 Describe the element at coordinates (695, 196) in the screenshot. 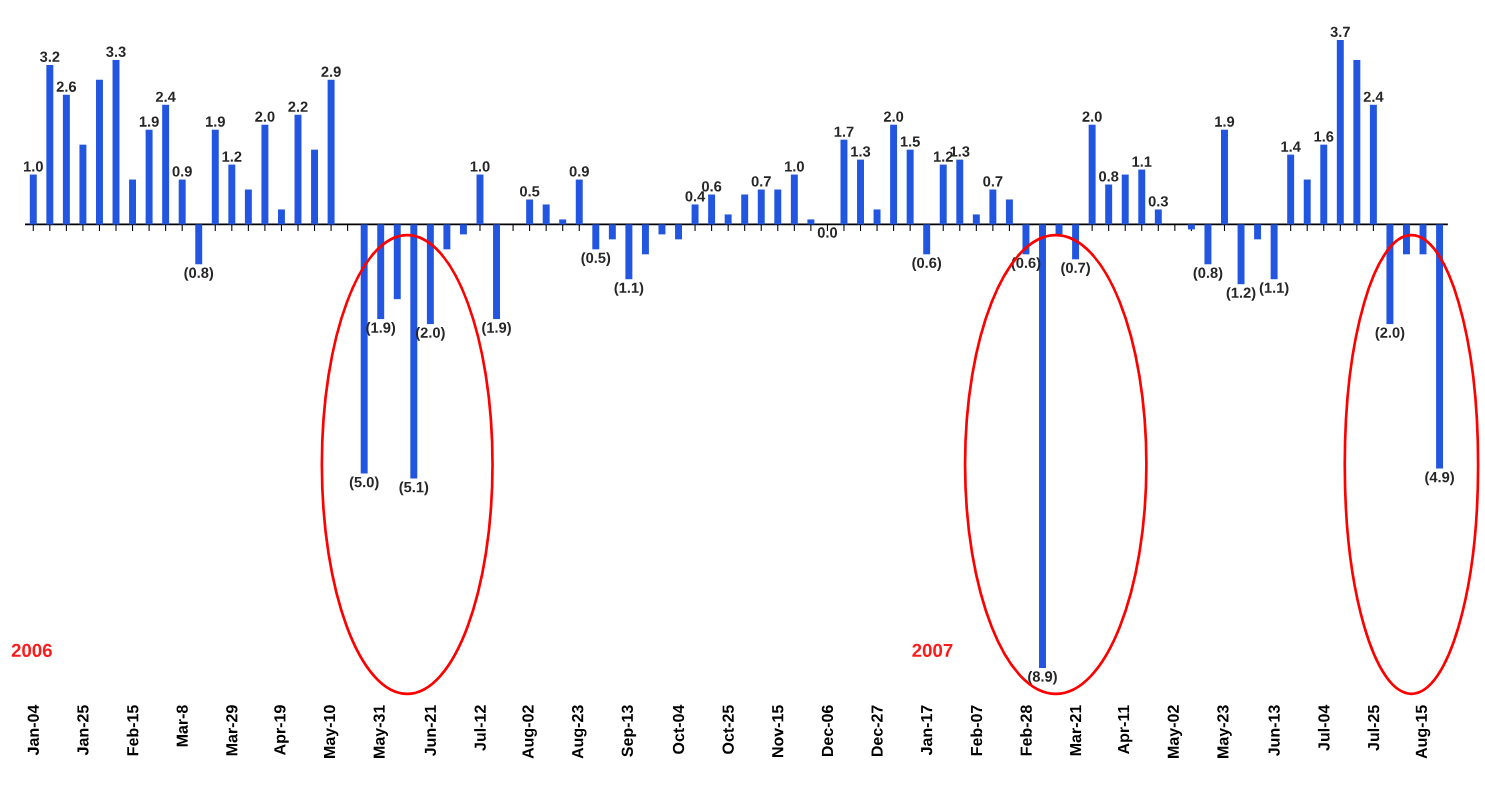

I see `data-label: 0.4` at that location.